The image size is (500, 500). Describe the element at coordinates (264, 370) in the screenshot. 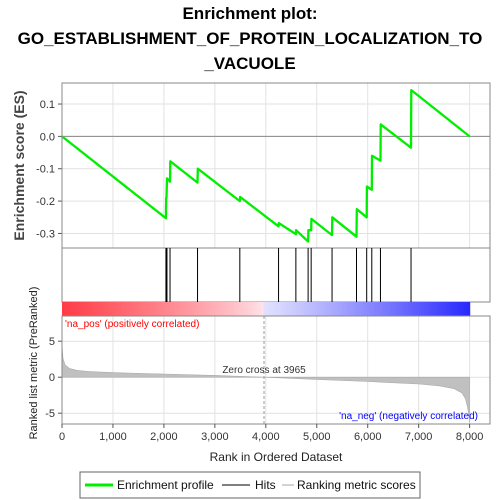

I see `zero-cross-label: Zero cross at 3965` at that location.